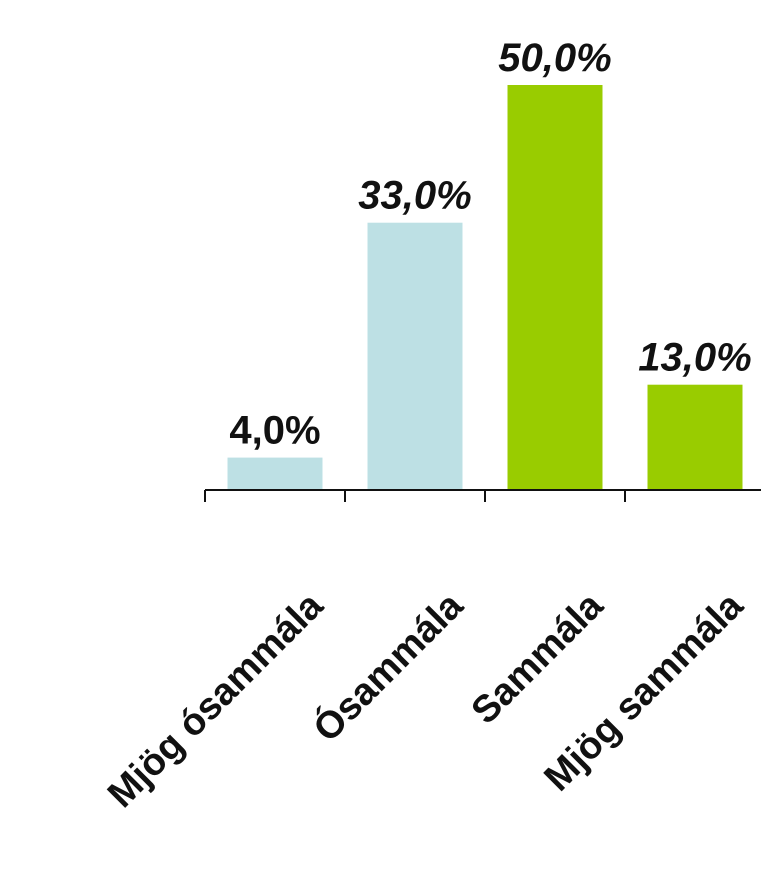 The width and height of the screenshot is (761, 882). I want to click on bar-value-label: 13,0%, so click(694, 358).